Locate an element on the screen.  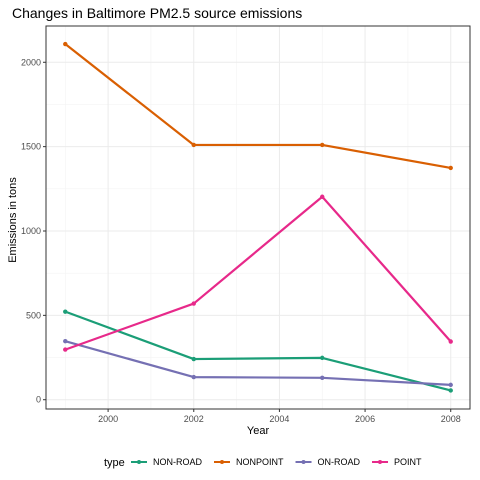
y-tick-label: 500 is located at coordinates (33, 315).